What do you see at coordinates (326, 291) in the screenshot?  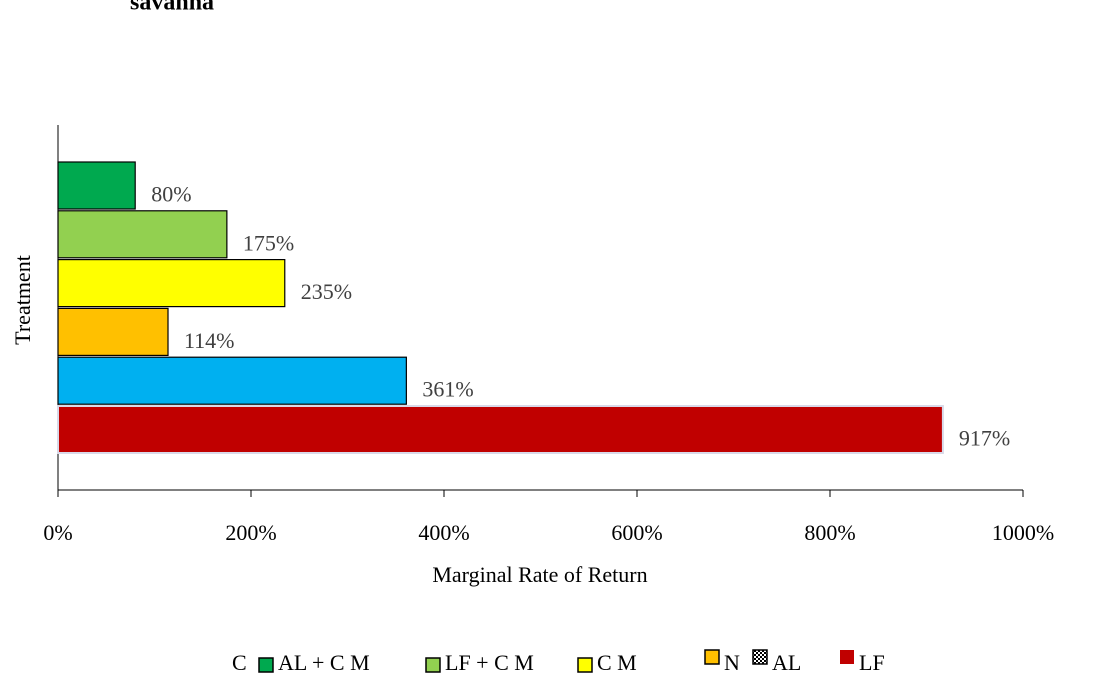 I see `value-label: 235%` at bounding box center [326, 291].